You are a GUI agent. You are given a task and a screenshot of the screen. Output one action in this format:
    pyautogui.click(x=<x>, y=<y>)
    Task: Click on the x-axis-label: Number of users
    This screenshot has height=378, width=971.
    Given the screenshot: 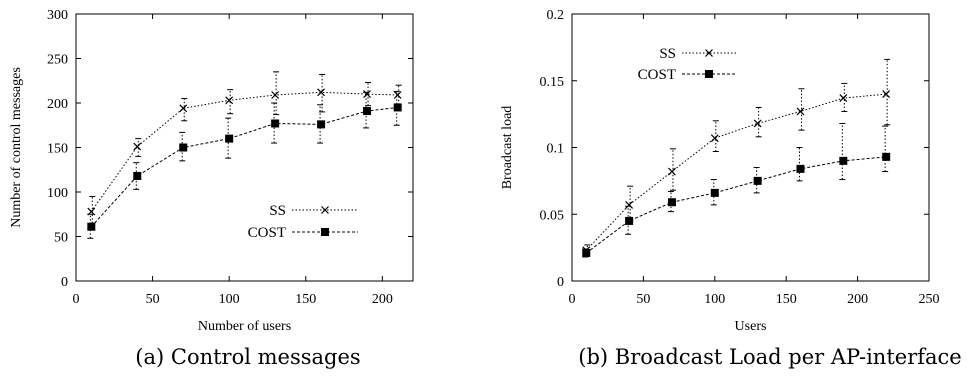 What is the action you would take?
    pyautogui.click(x=244, y=326)
    